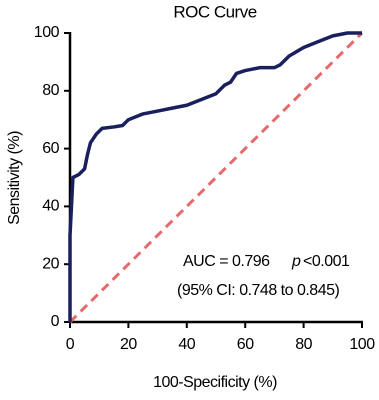  I want to click on x-axis-label: 100-Specificity (%), so click(215, 382).